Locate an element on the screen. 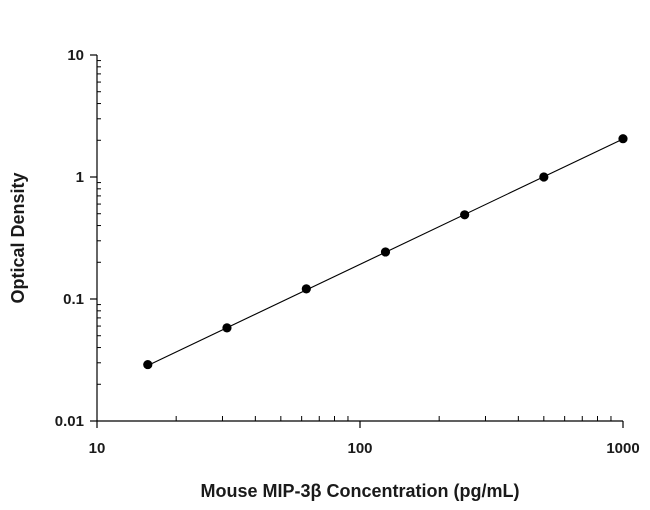  x-tick-label: 1000 is located at coordinates (622, 448).